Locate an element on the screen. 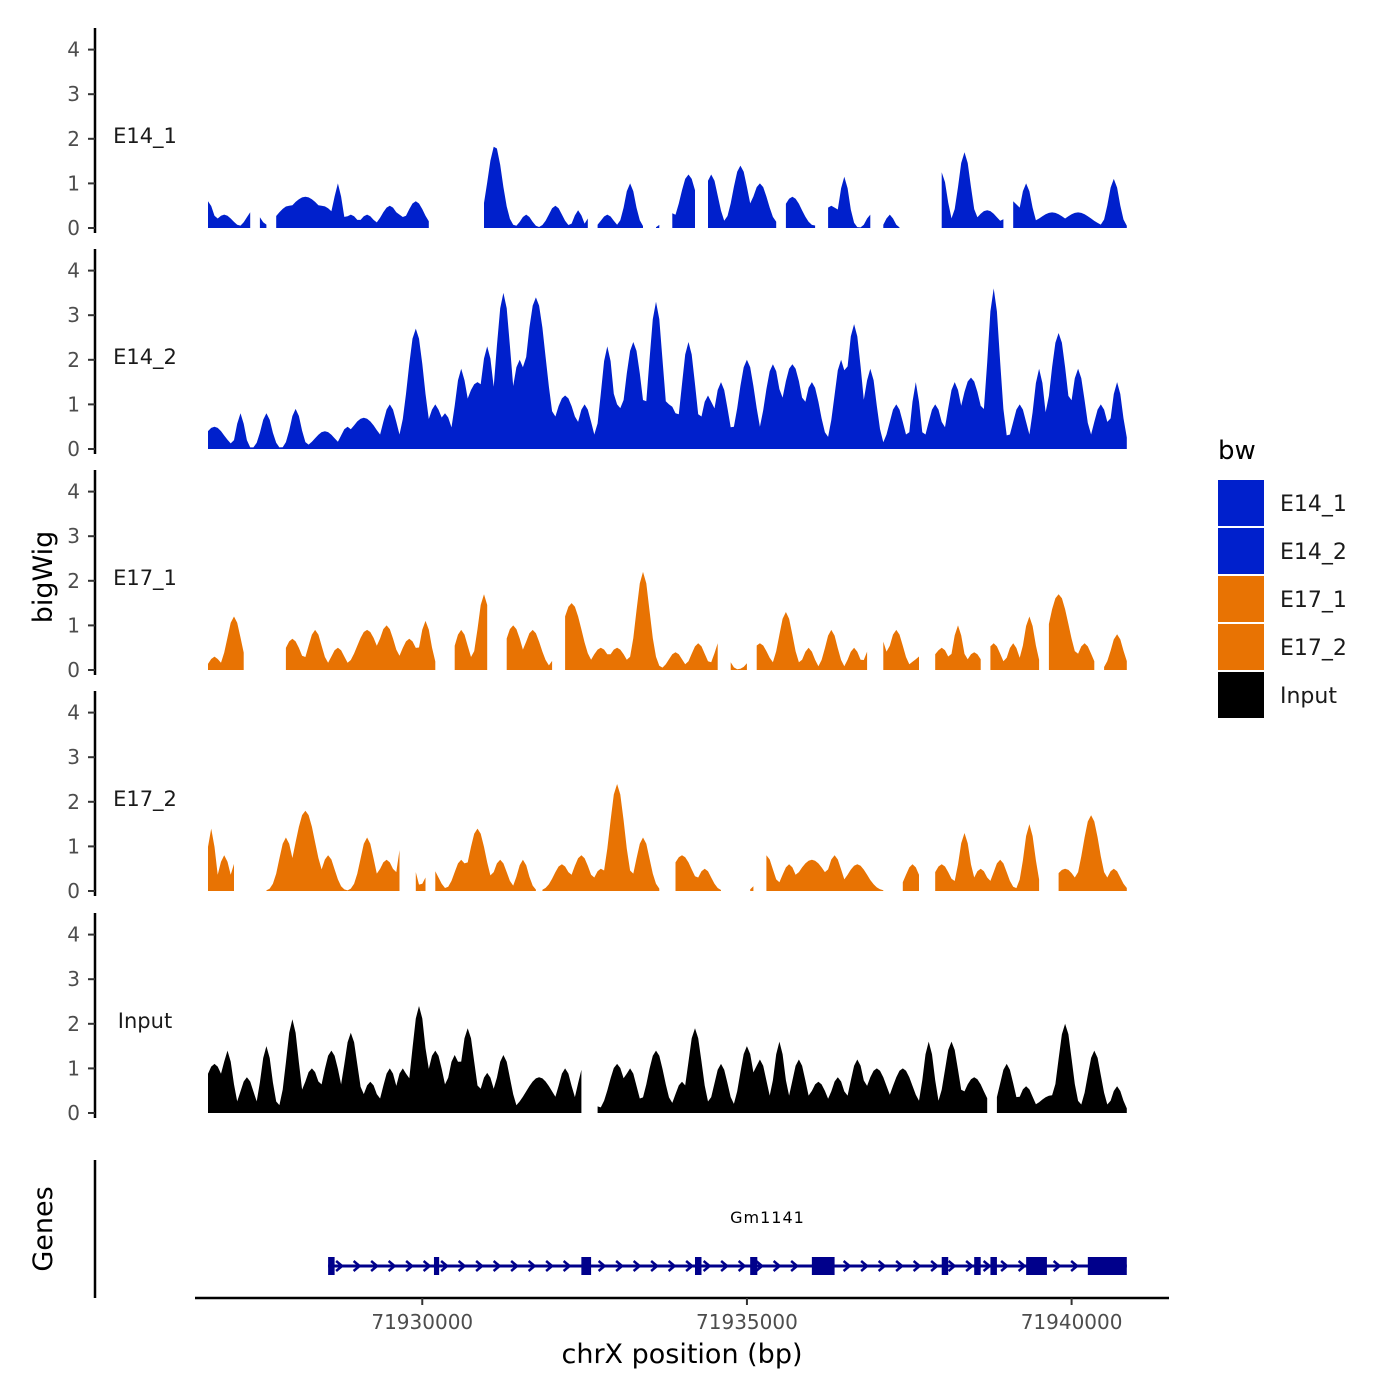 The width and height of the screenshot is (1400, 1400). legend-label: E14_1 is located at coordinates (1313, 504).